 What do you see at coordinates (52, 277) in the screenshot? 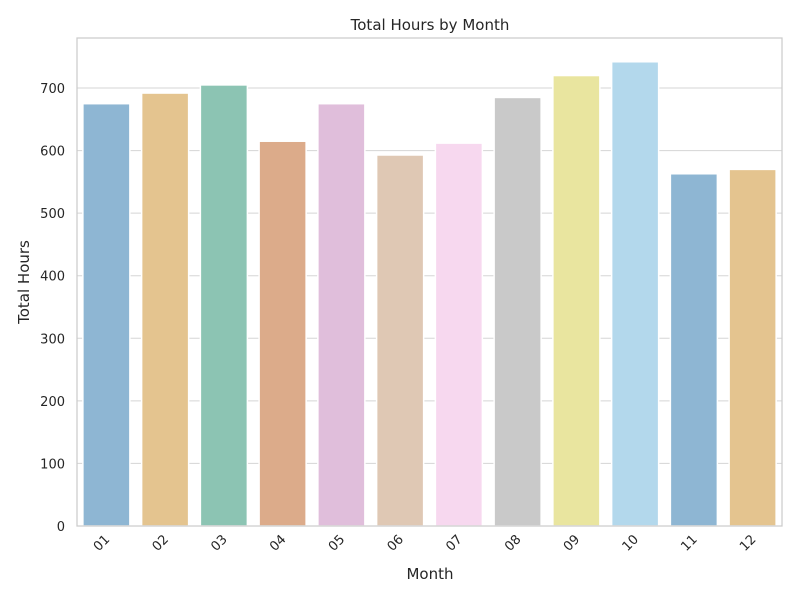
I see `y-tick-label: 400` at bounding box center [52, 277].